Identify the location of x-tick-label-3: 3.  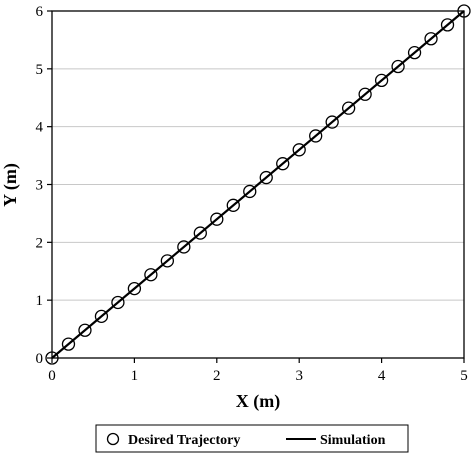
(299, 376).